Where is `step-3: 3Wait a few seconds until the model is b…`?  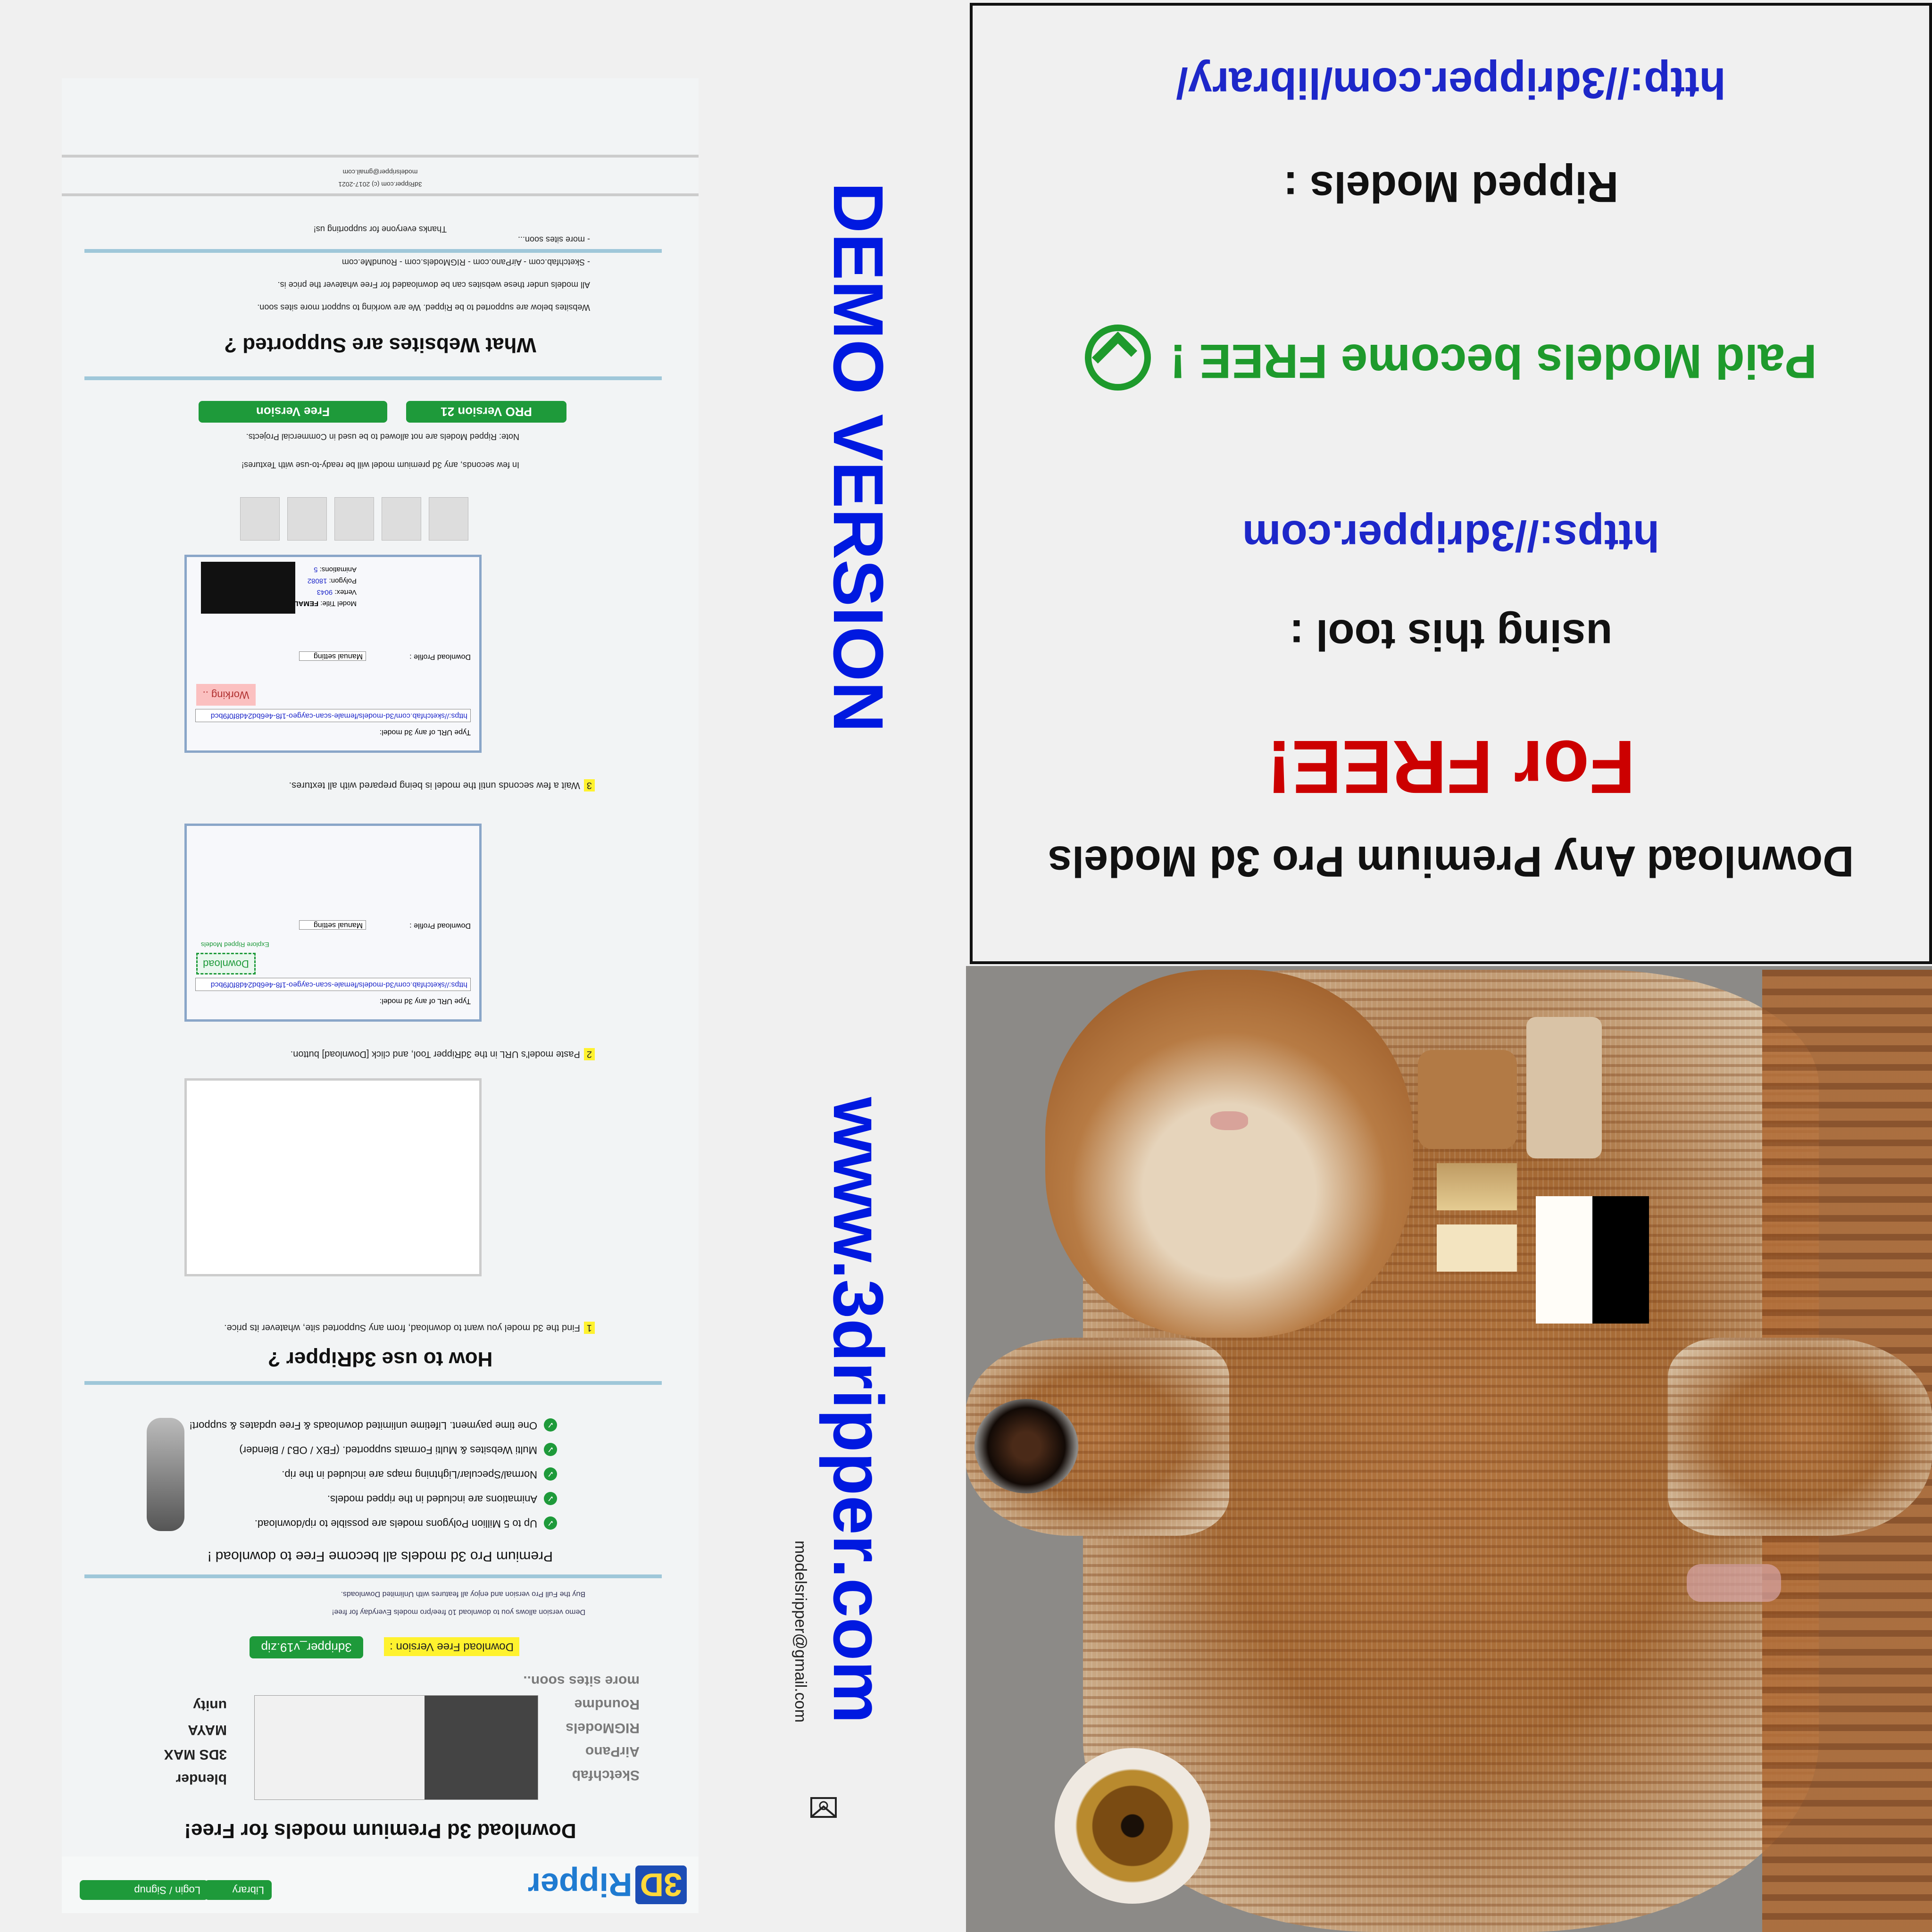
step-3: 3Wait a few seconds until the model is b… is located at coordinates (442, 785).